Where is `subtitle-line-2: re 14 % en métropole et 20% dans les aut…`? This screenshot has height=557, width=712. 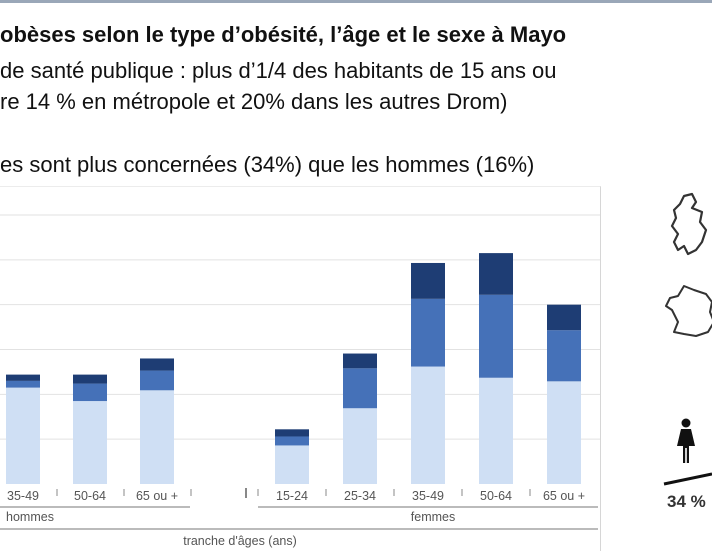 subtitle-line-2: re 14 % en métropole et 20% dans les aut… is located at coordinates (254, 101).